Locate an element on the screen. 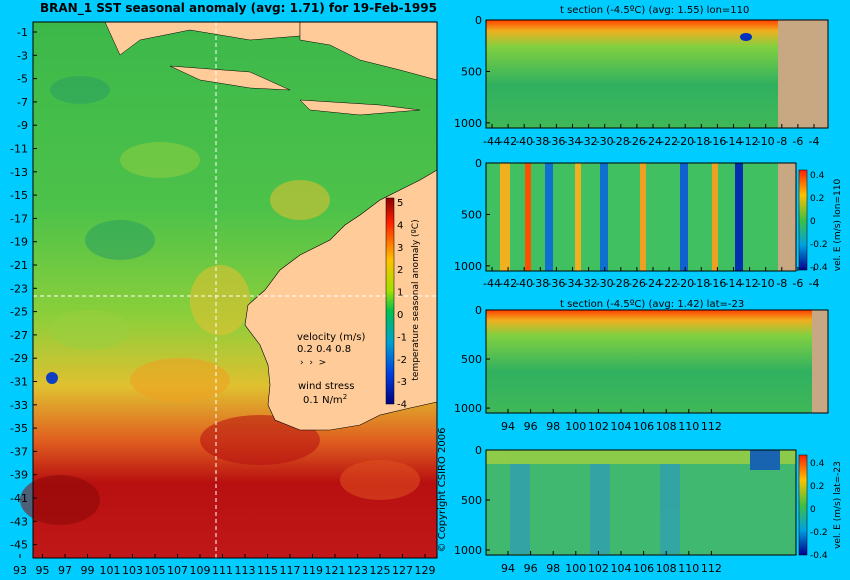  section-x-tick-label: -14 is located at coordinates (734, 283).